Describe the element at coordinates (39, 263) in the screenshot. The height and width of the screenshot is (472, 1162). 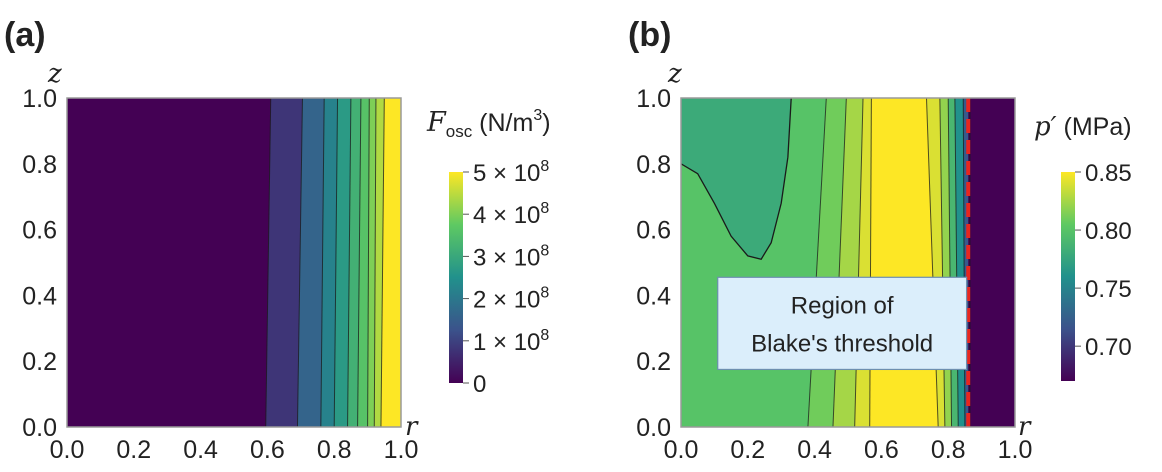
I see `panel-a-y-ticks: 0.0 0.2 0.4 0.6 0.8 1.0` at that location.